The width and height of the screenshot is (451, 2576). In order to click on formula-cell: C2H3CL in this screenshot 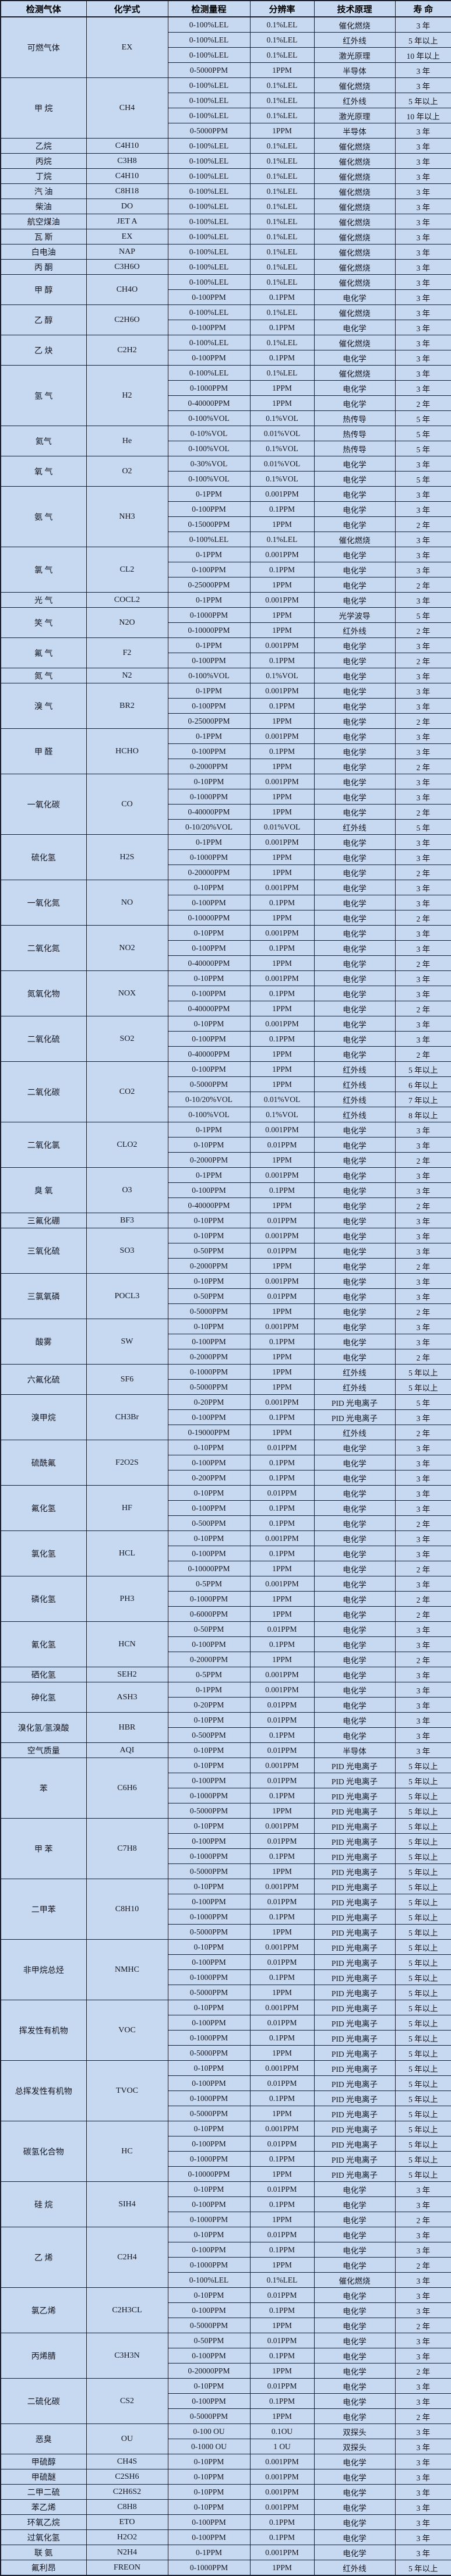, I will do `click(127, 2310)`.